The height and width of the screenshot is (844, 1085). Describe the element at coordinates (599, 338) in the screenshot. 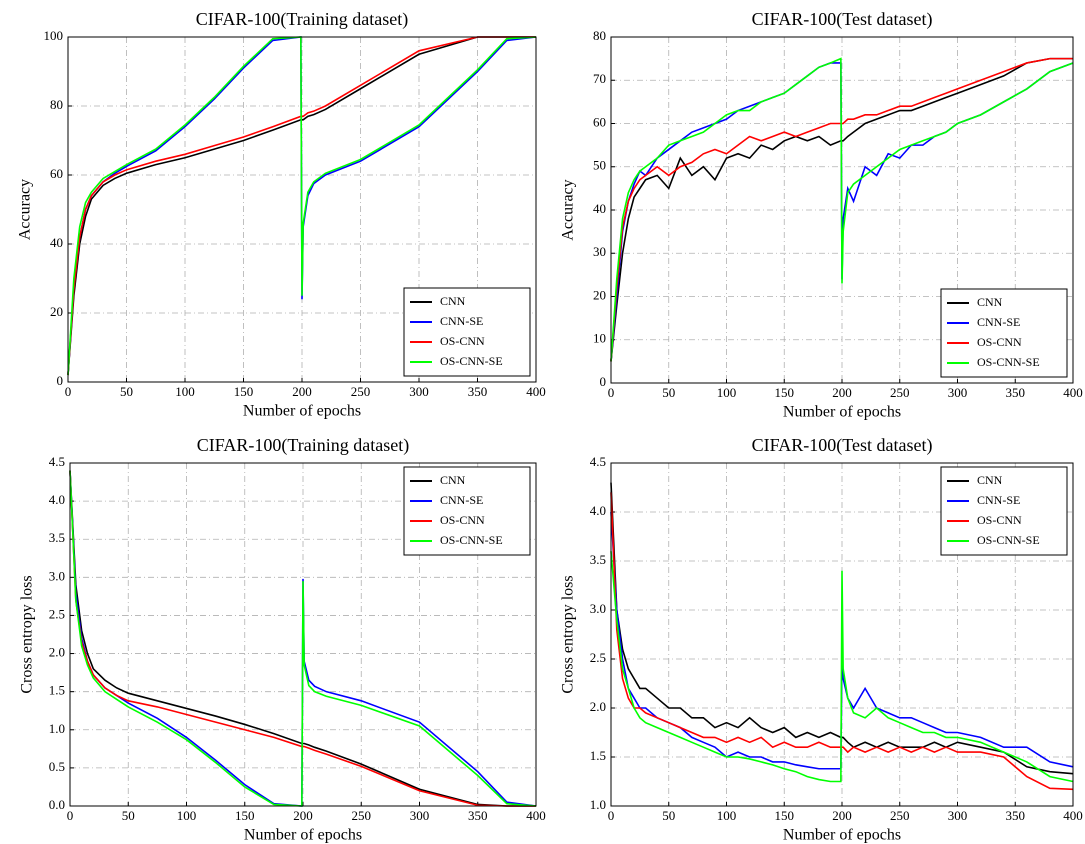

I see `y-tick-label: 10` at that location.